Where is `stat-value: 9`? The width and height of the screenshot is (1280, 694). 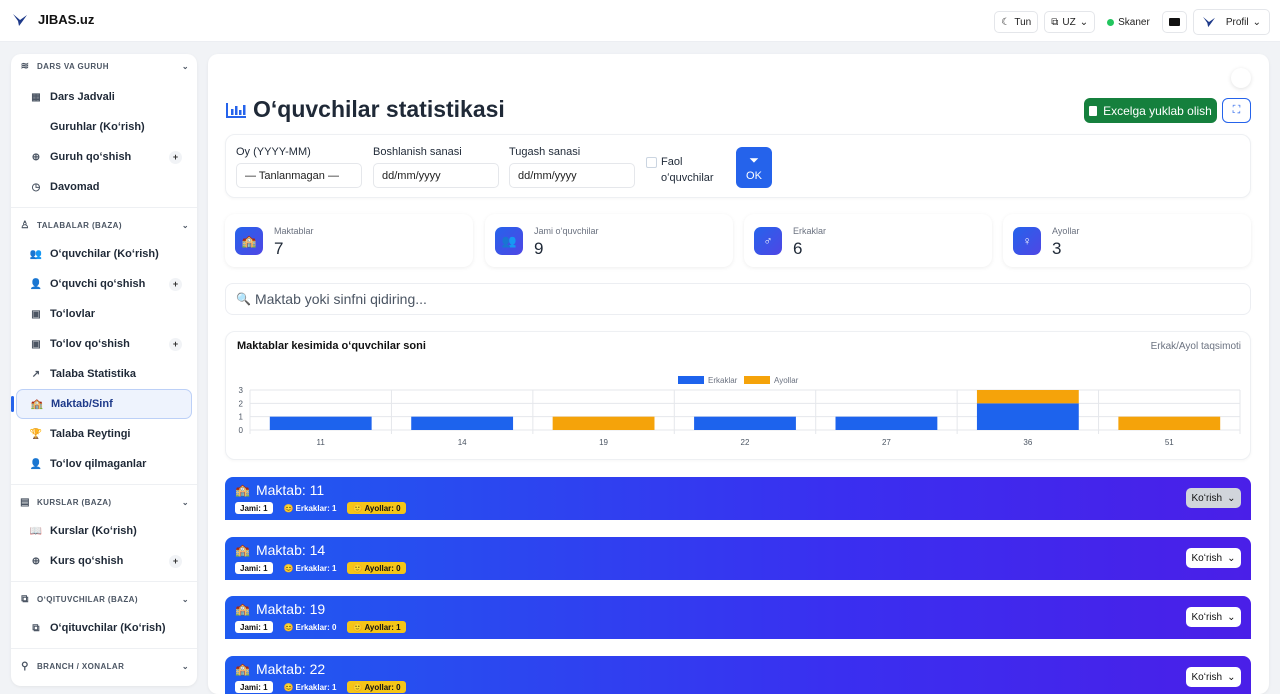
stat-value: 9 is located at coordinates (539, 248).